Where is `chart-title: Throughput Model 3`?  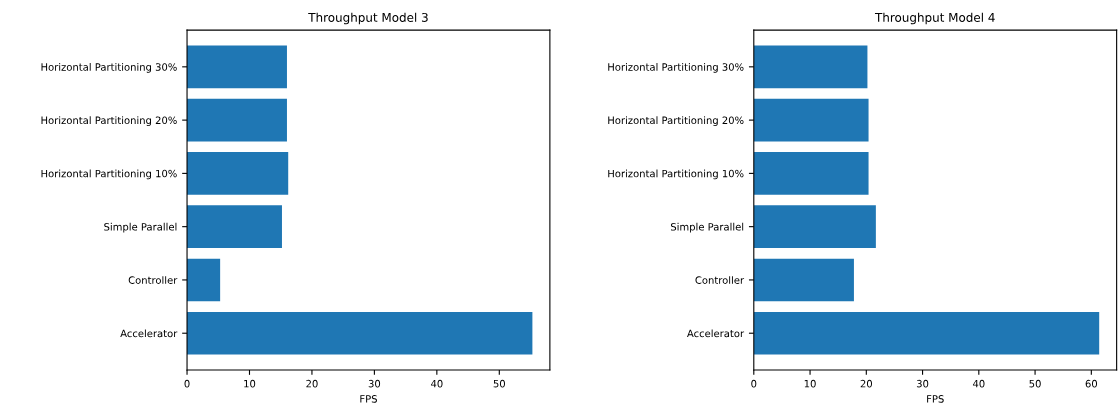 chart-title: Throughput Model 3 is located at coordinates (368, 18).